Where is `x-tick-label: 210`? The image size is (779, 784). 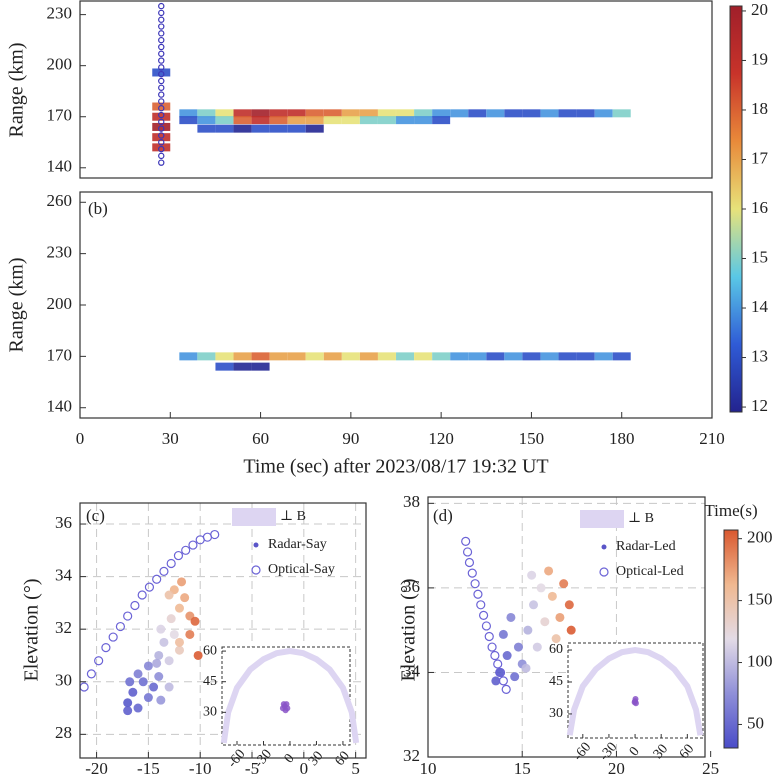
x-tick-label: 210 is located at coordinates (712, 438).